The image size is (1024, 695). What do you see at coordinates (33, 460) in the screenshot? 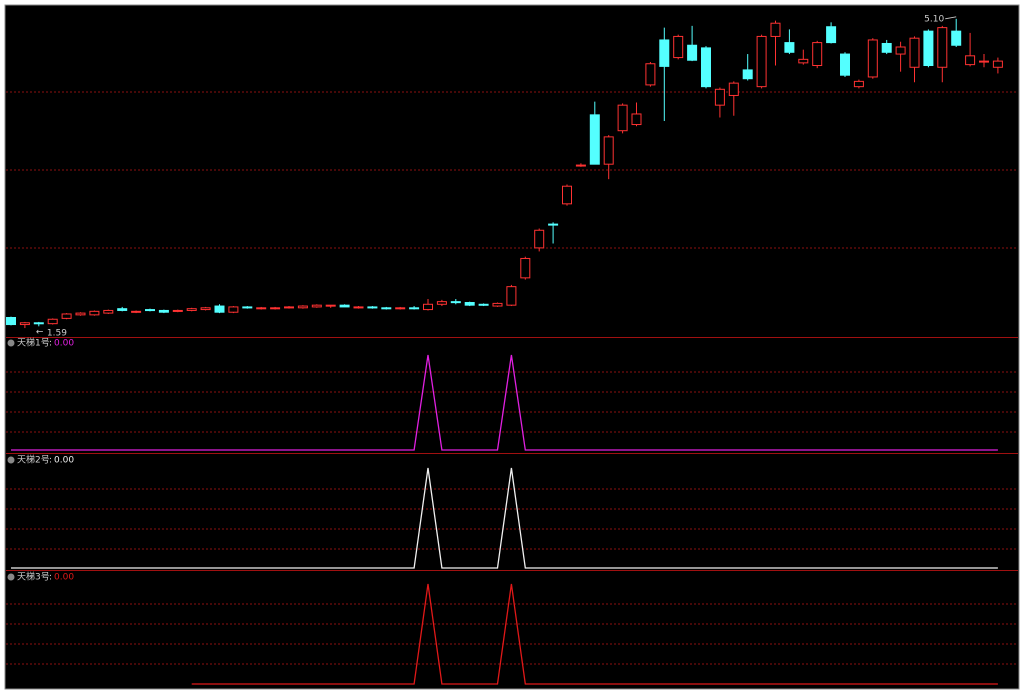
I see `panel-title: 天梯2号` at bounding box center [33, 460].